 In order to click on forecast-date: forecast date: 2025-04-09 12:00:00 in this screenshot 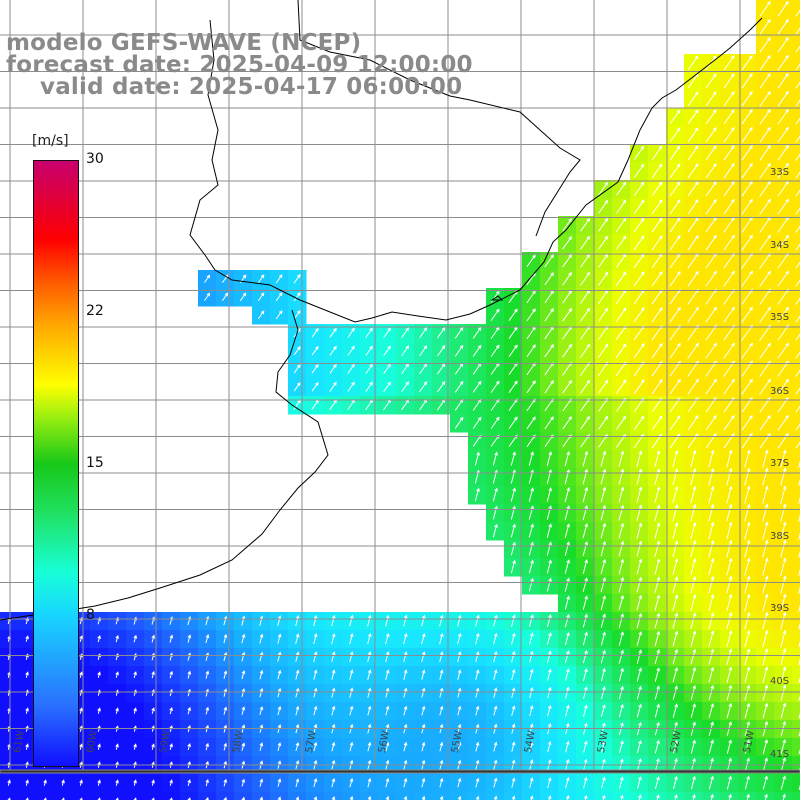, I will do `click(239, 65)`.